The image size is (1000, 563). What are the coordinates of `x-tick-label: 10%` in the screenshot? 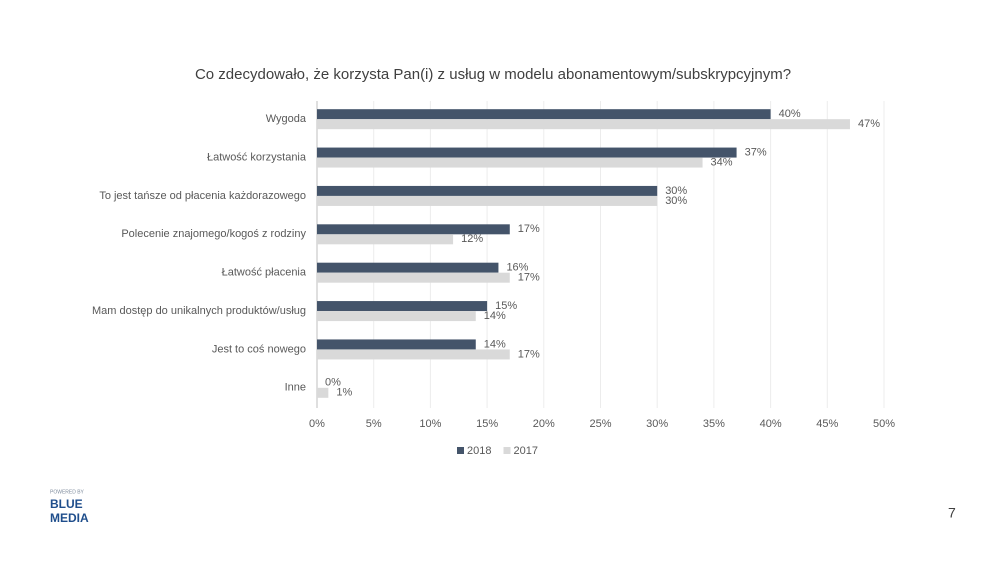 It's located at (430, 424).